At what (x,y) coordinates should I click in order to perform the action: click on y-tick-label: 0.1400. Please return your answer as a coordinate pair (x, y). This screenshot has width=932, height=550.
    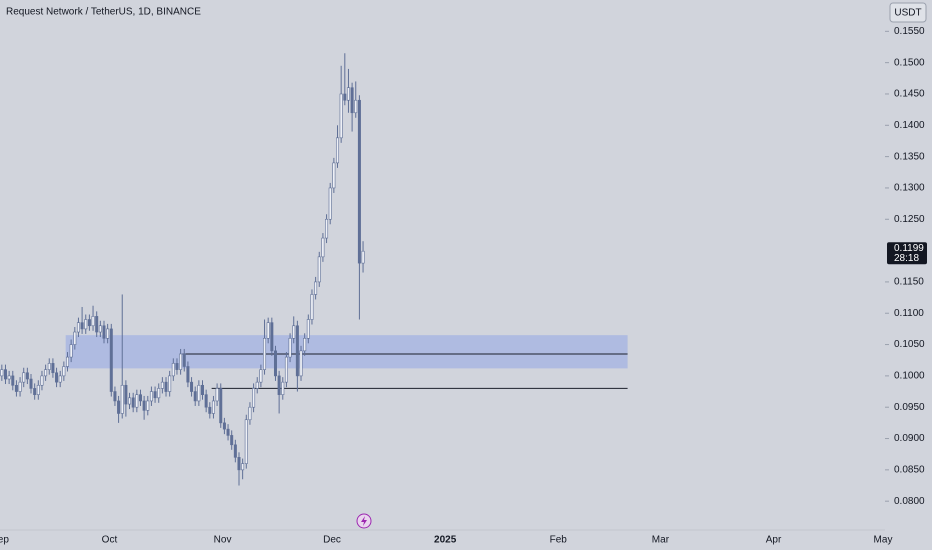
    Looking at the image, I should click on (909, 125).